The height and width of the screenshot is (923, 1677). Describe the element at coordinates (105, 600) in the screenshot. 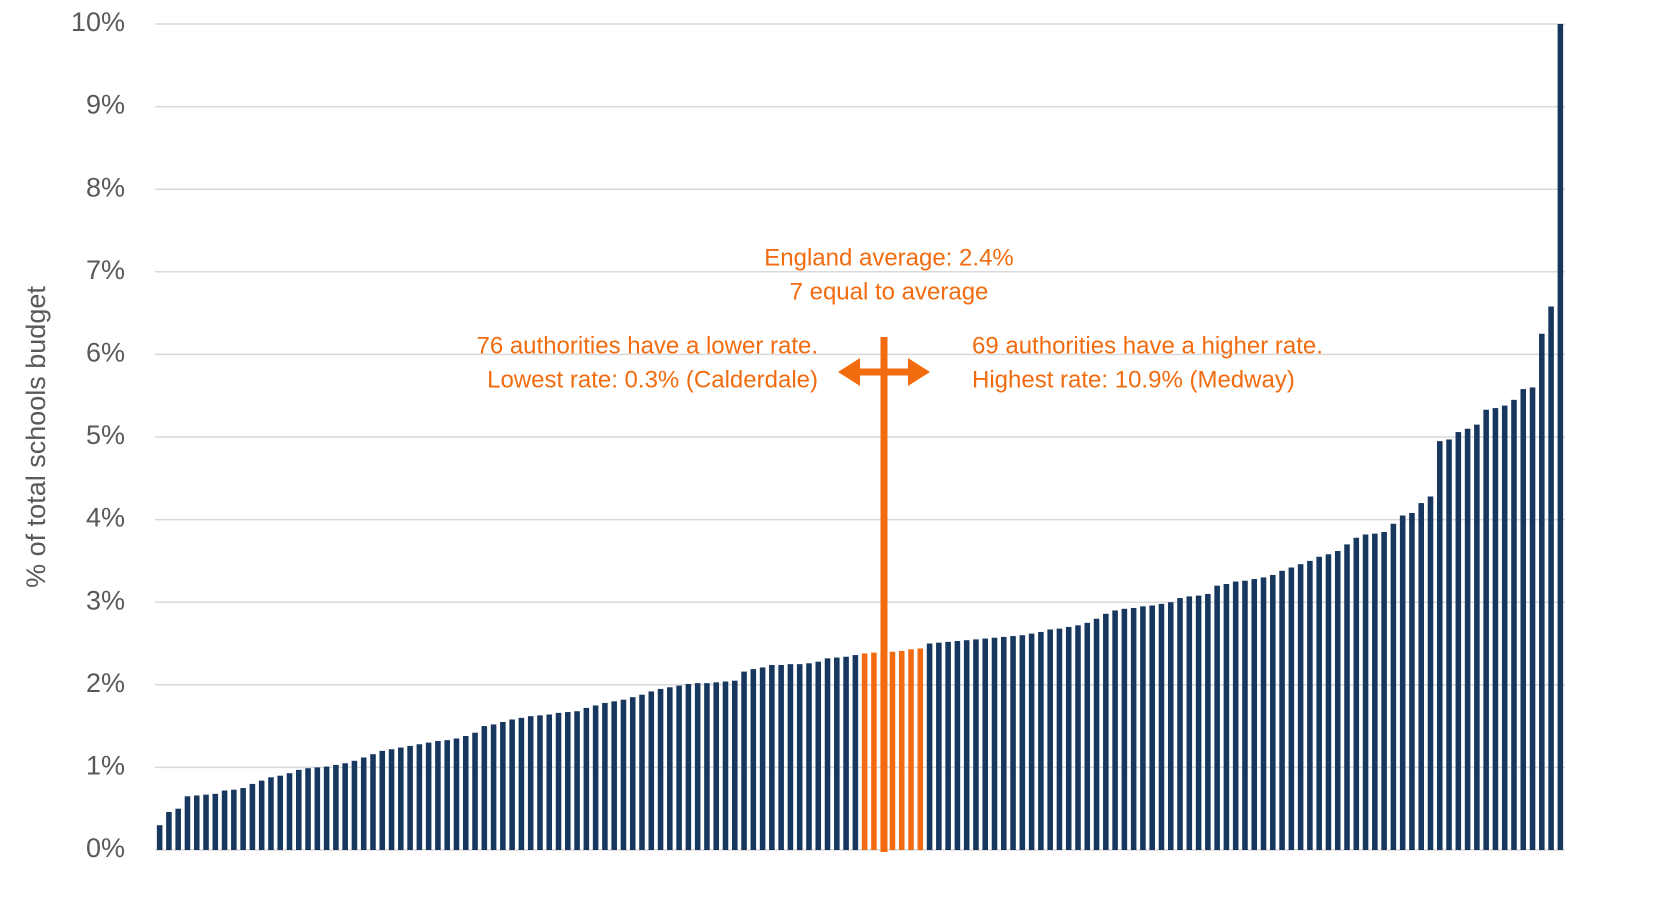

I see `y-tick-label: 3%` at that location.